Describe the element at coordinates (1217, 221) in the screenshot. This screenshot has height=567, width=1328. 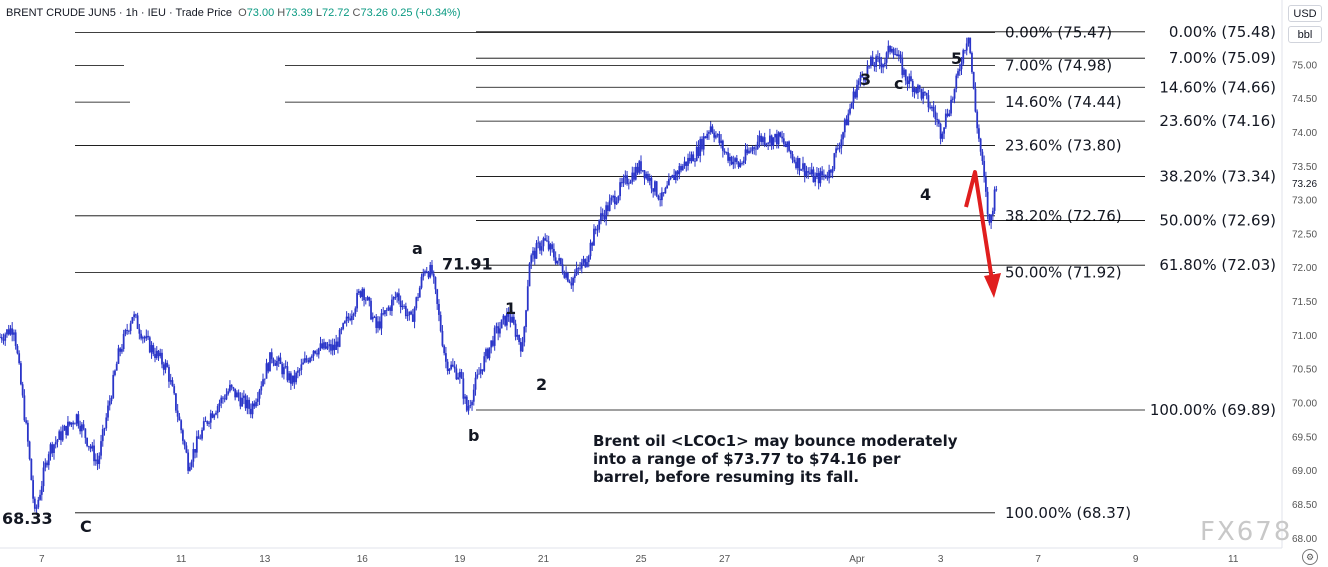
I see `fib-right-label-5: 50.00% (72.69)` at that location.